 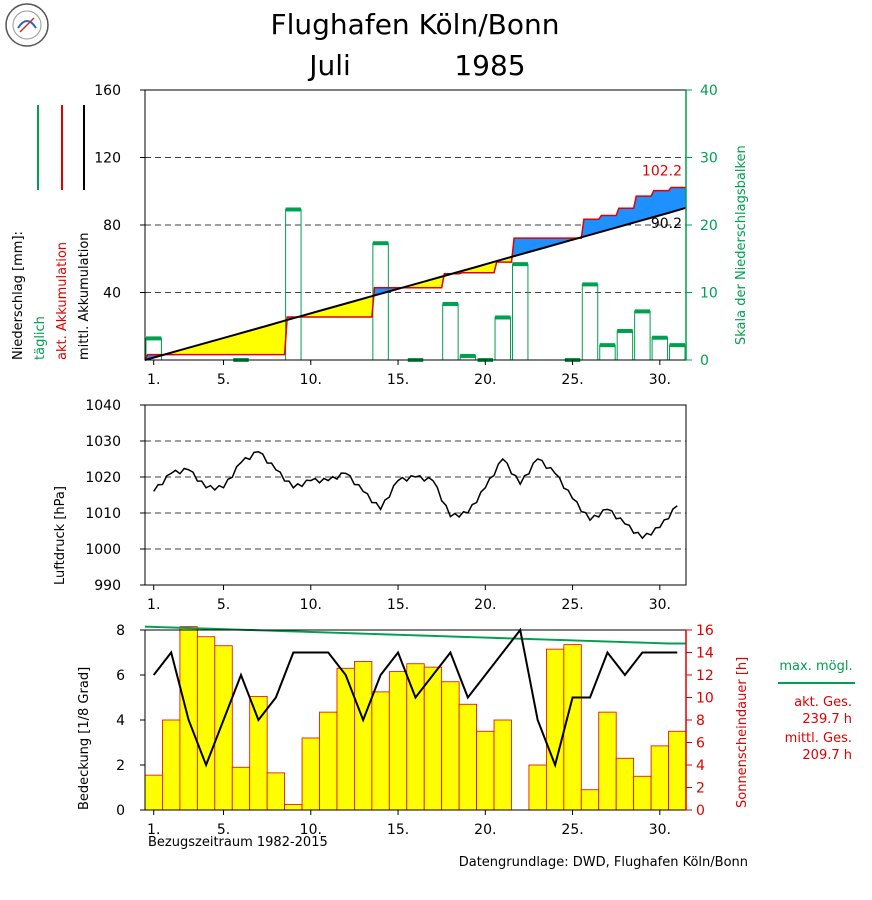 What do you see at coordinates (103, 442) in the screenshot?
I see `y-tick-label: 1030` at bounding box center [103, 442].